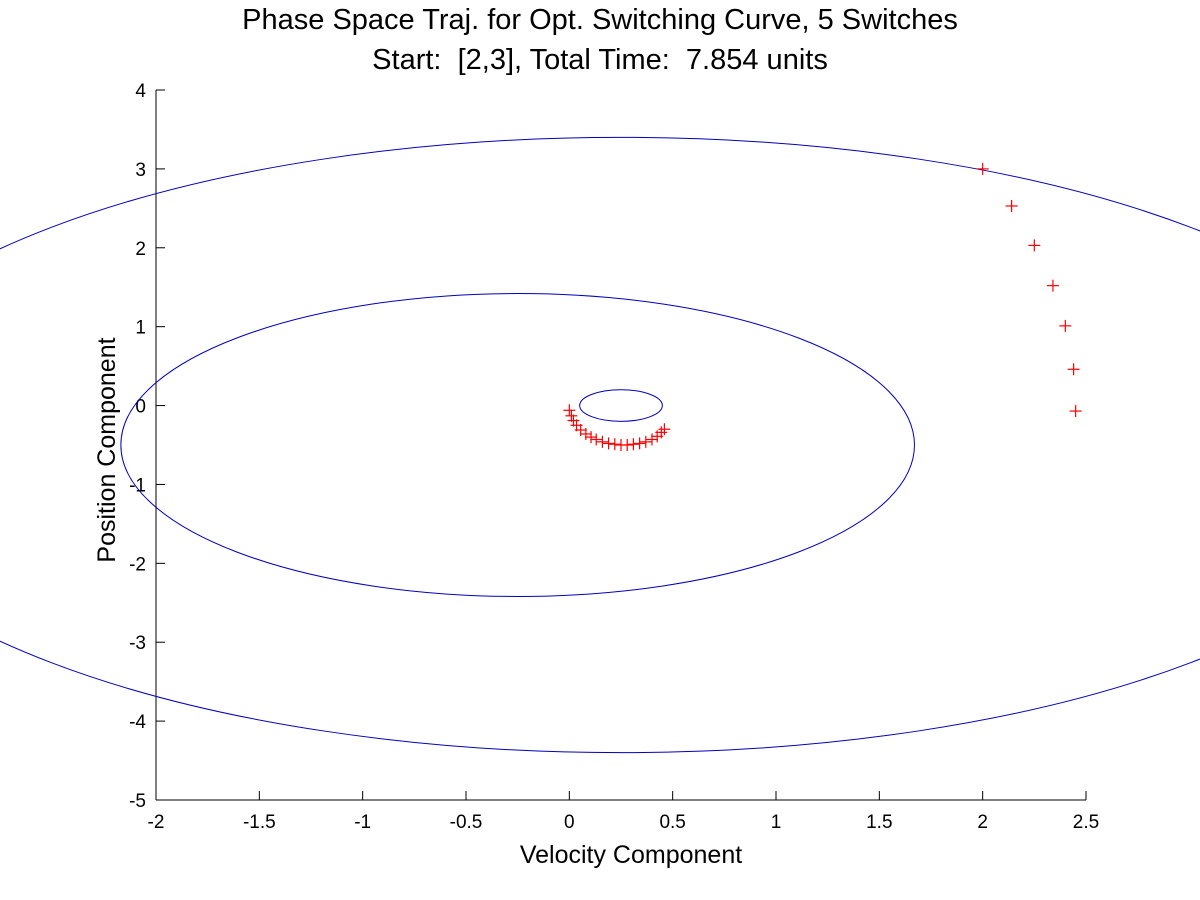 The height and width of the screenshot is (900, 1200). I want to click on x-tick-label: 2.5, so click(1086, 822).